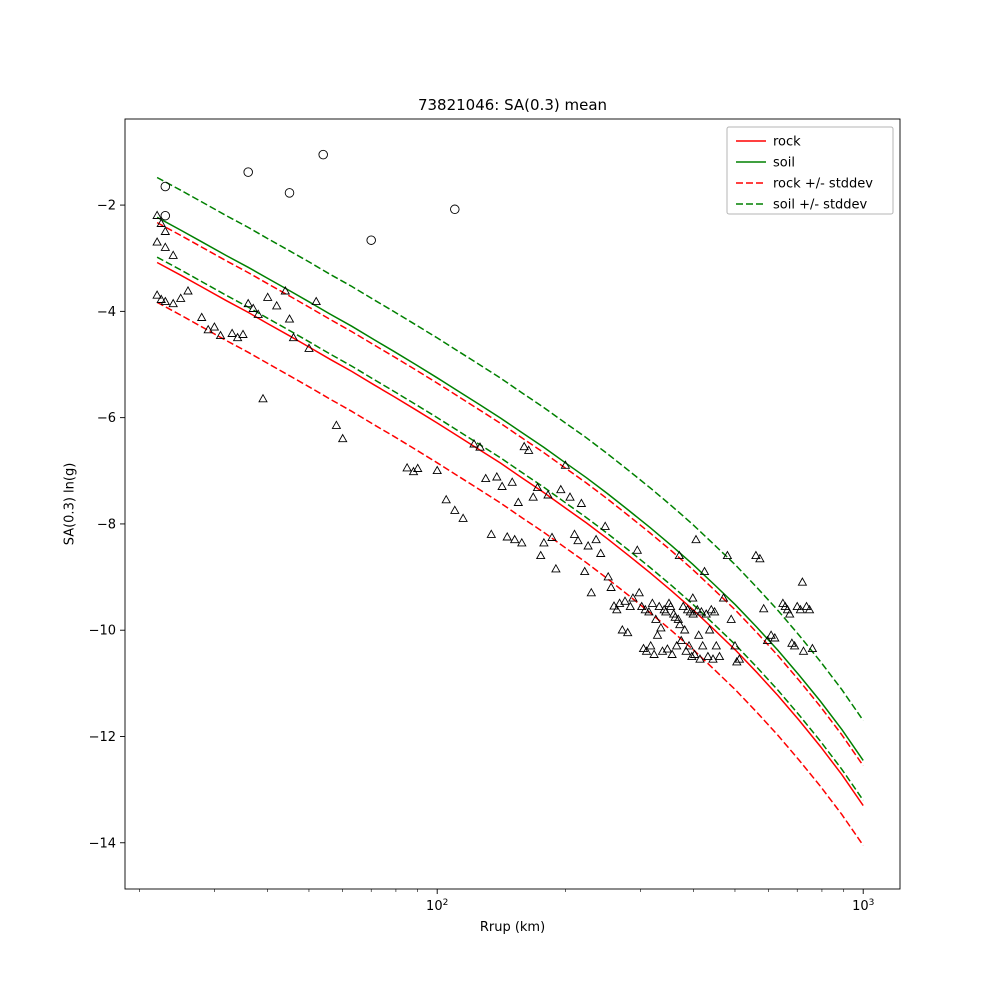  Describe the element at coordinates (310, 197) in the screenshot. I see `circle-markers` at that location.